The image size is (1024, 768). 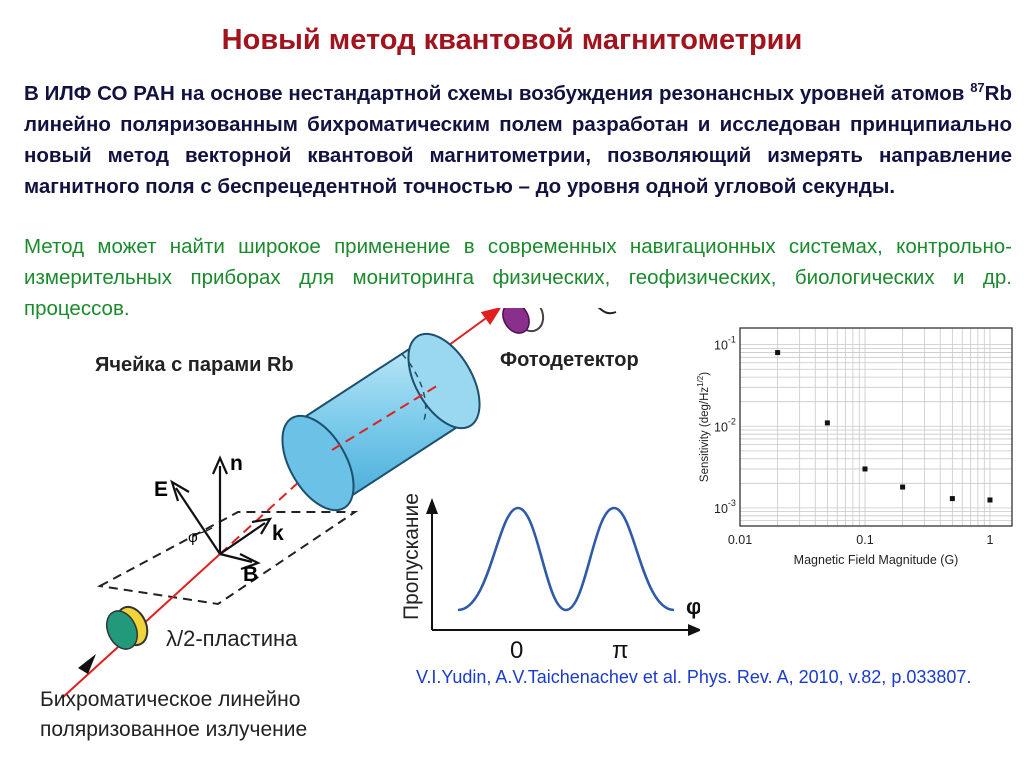 I want to click on chart-y-tick-label: 10⁻², so click(x=725, y=425).